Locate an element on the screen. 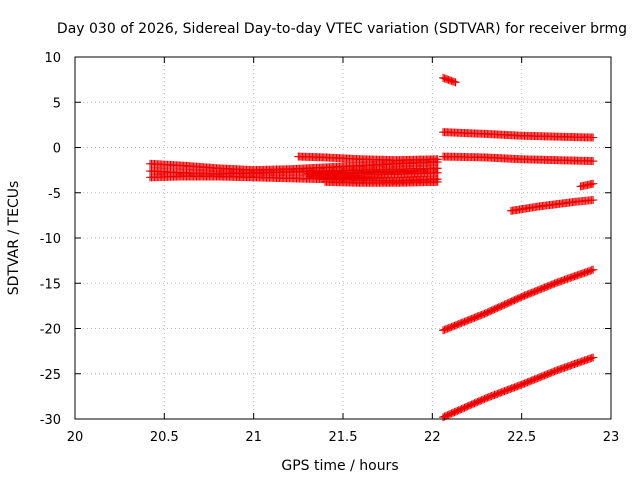  x-tick-label: 20 is located at coordinates (75, 437).